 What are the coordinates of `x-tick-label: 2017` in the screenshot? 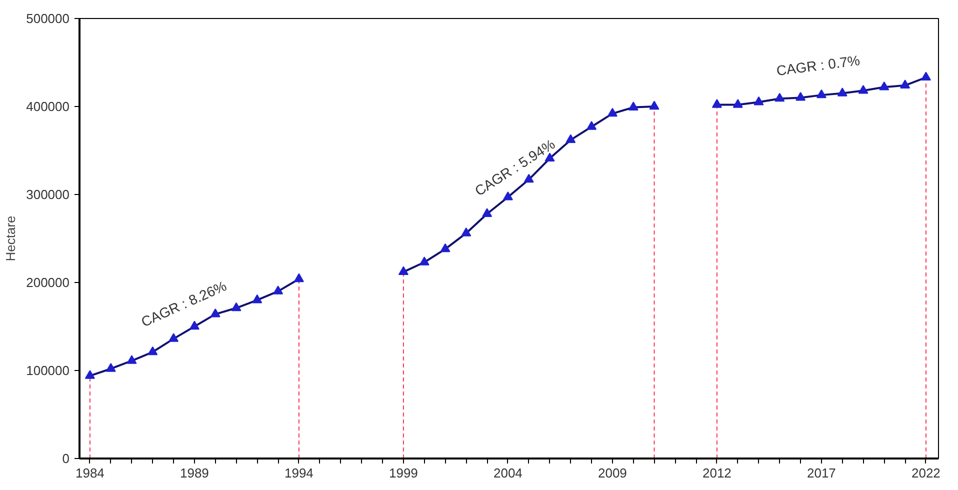 It's located at (821, 473).